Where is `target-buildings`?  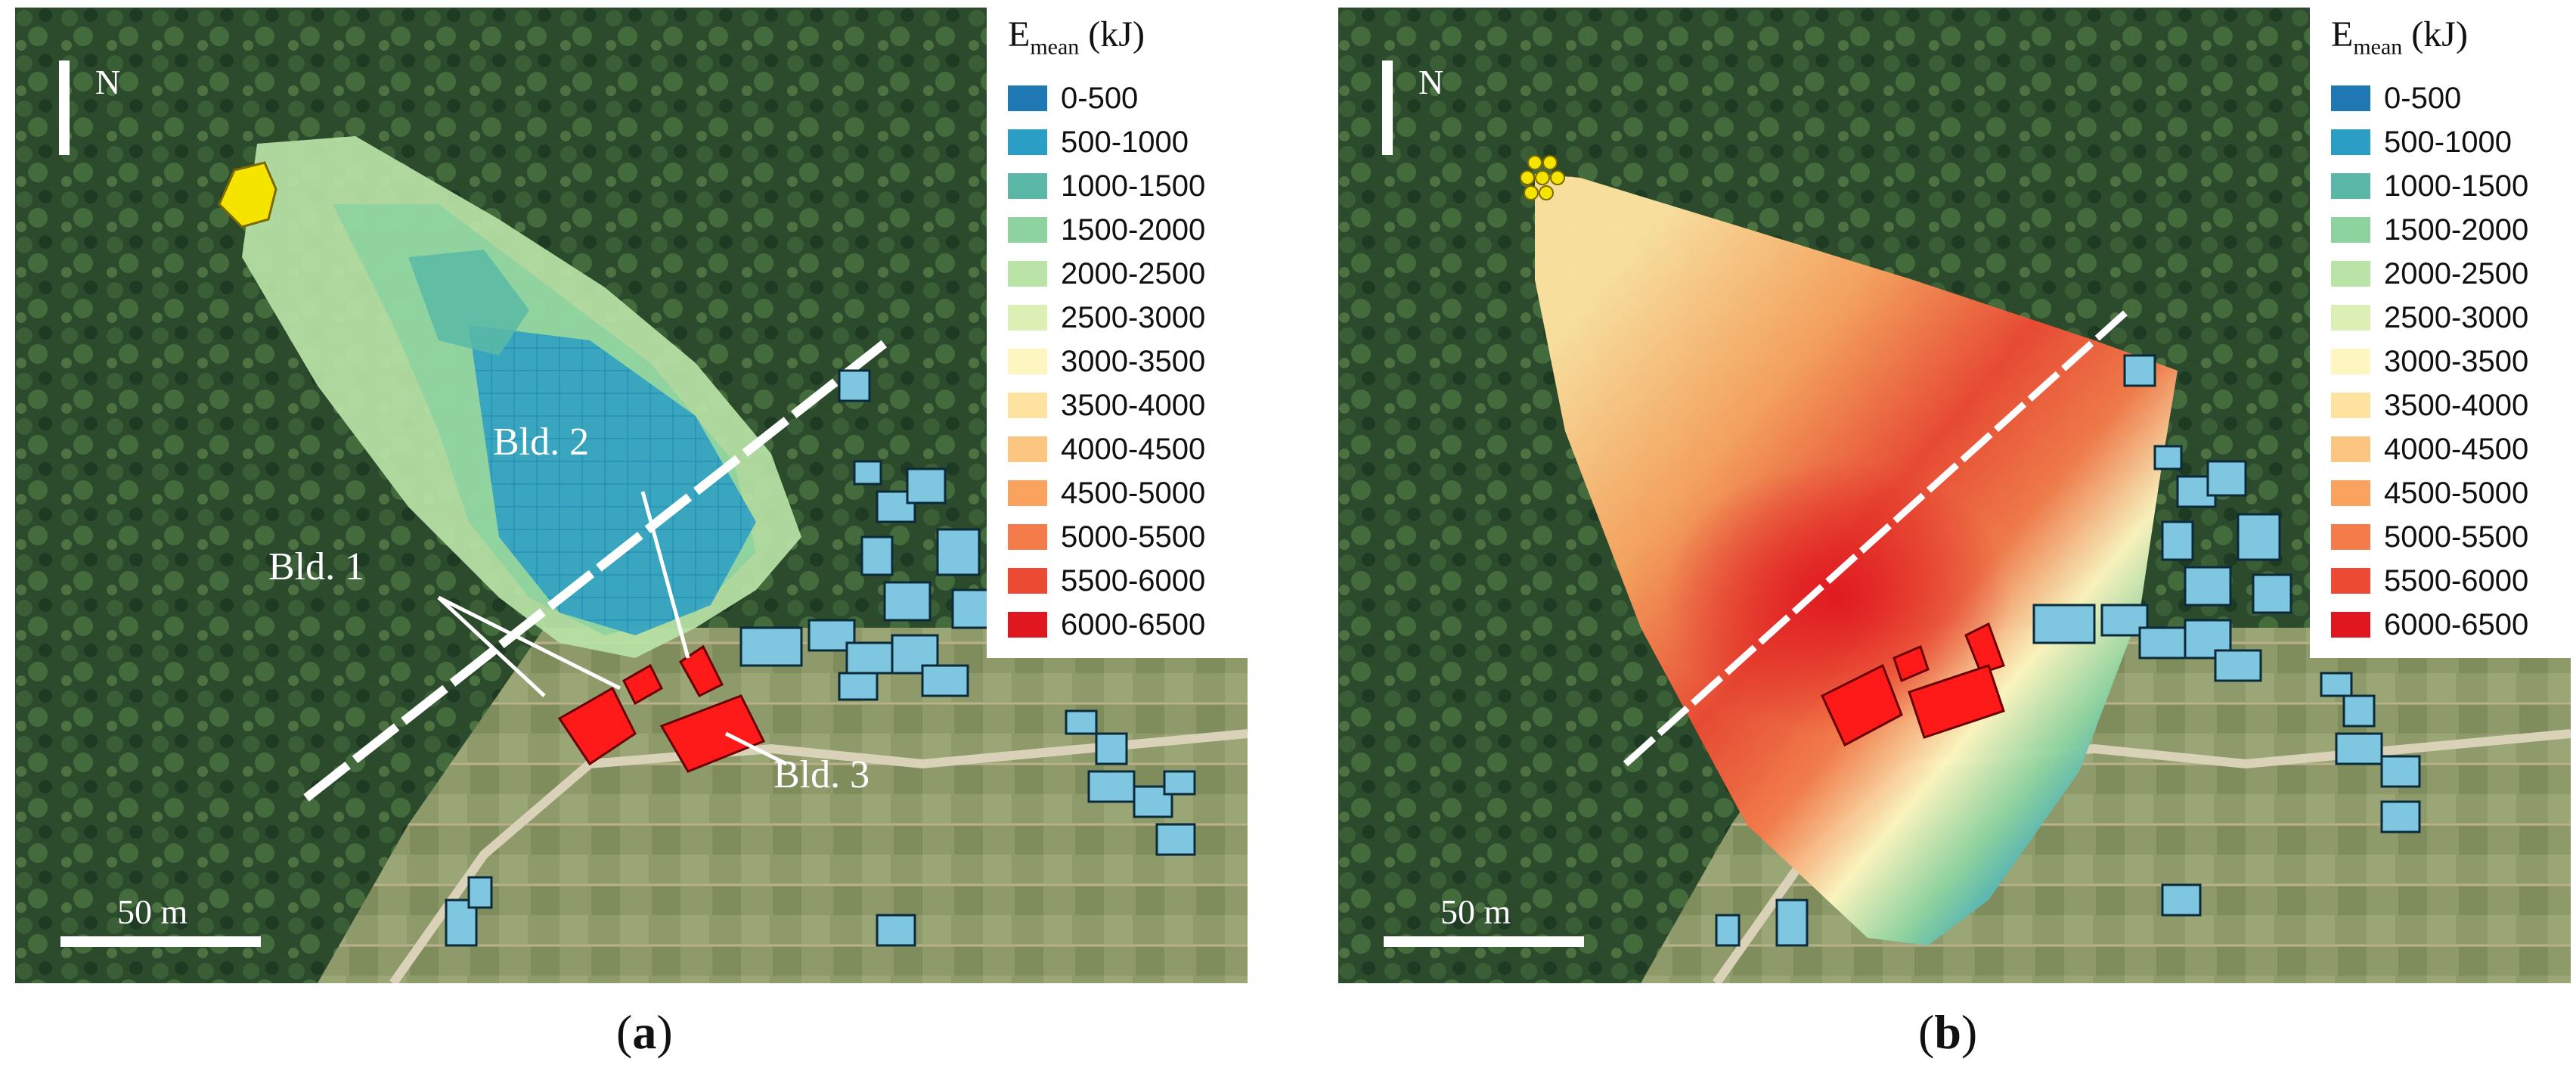
target-buildings is located at coordinates (661, 708).